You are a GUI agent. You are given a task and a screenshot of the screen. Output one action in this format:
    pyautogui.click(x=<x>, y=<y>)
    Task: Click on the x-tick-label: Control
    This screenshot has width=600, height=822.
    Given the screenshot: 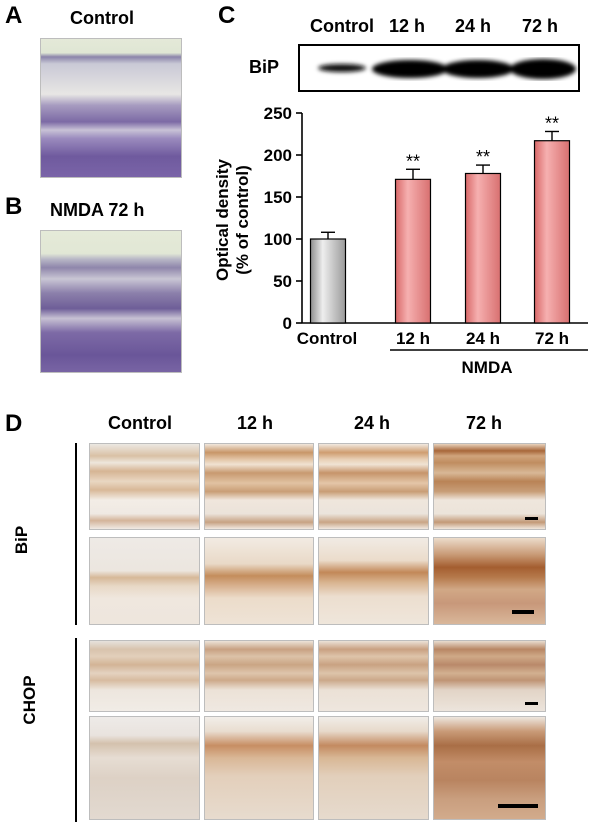 What is the action you would take?
    pyautogui.click(x=327, y=338)
    